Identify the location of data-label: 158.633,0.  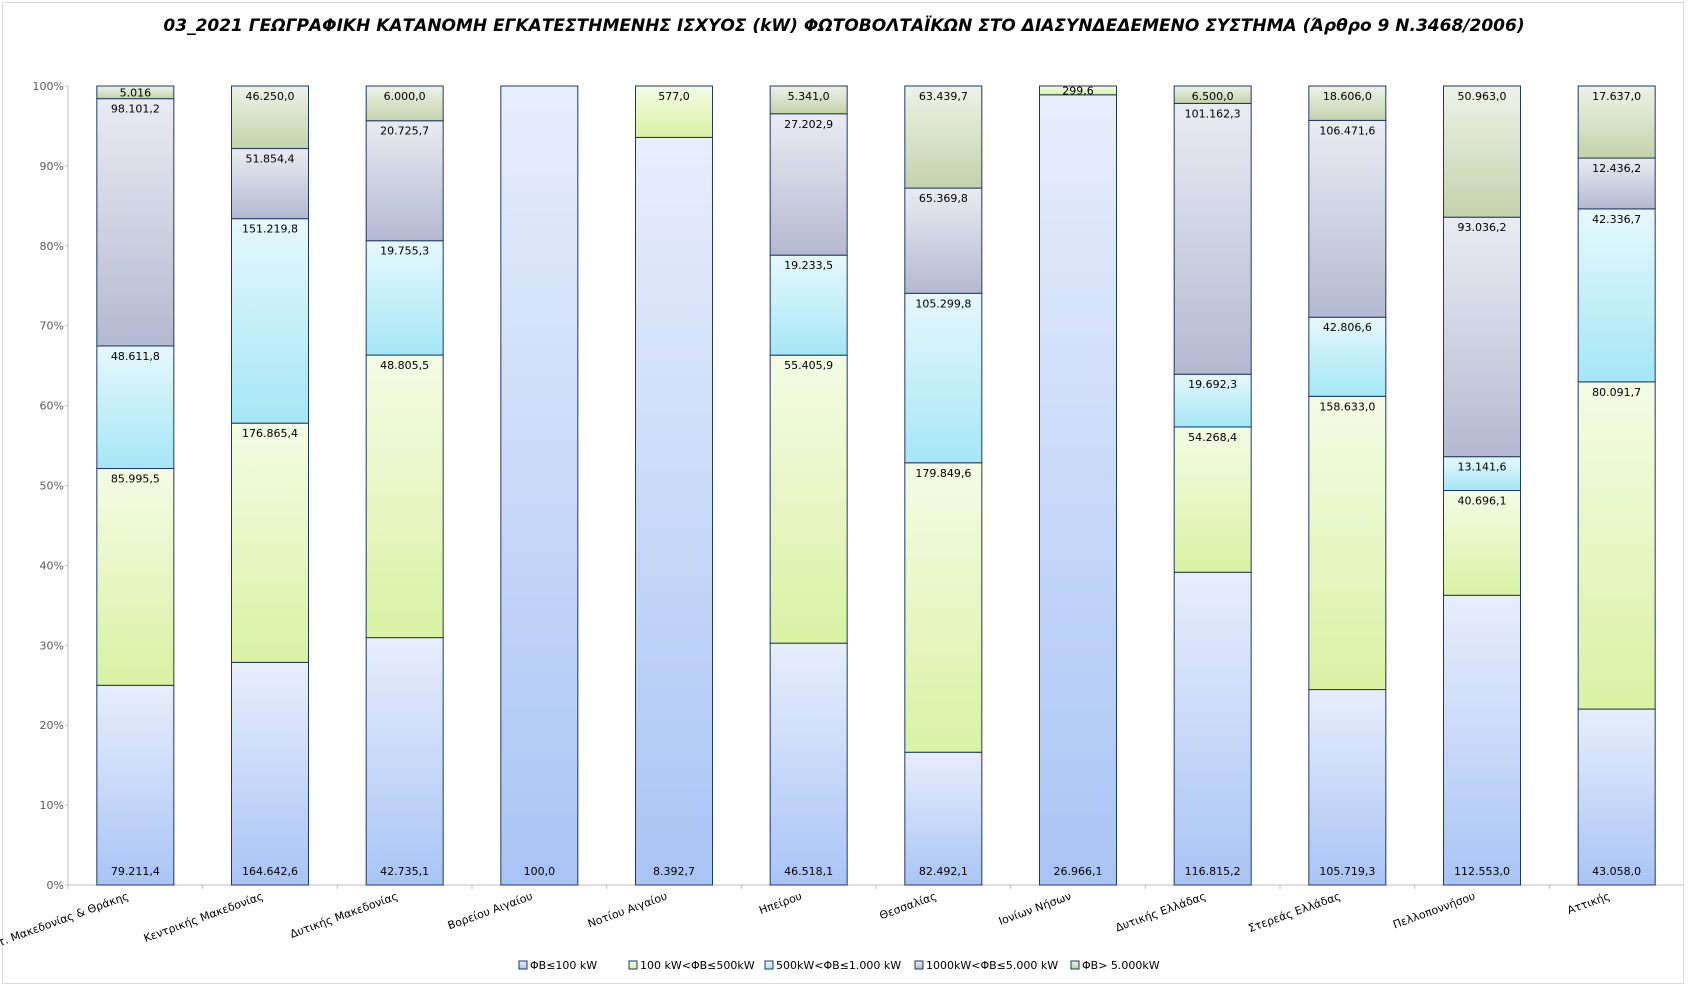
(1347, 406).